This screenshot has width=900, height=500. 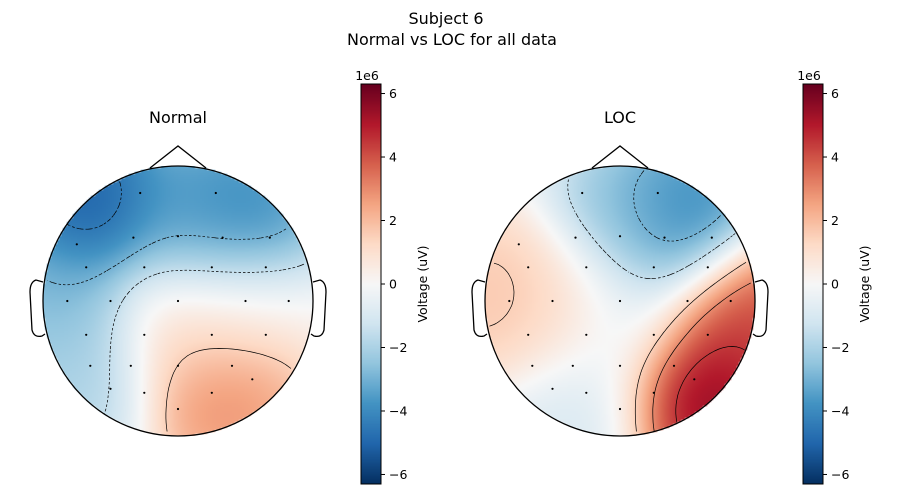 I want to click on topomap-normal-sensors, so click(x=178, y=301).